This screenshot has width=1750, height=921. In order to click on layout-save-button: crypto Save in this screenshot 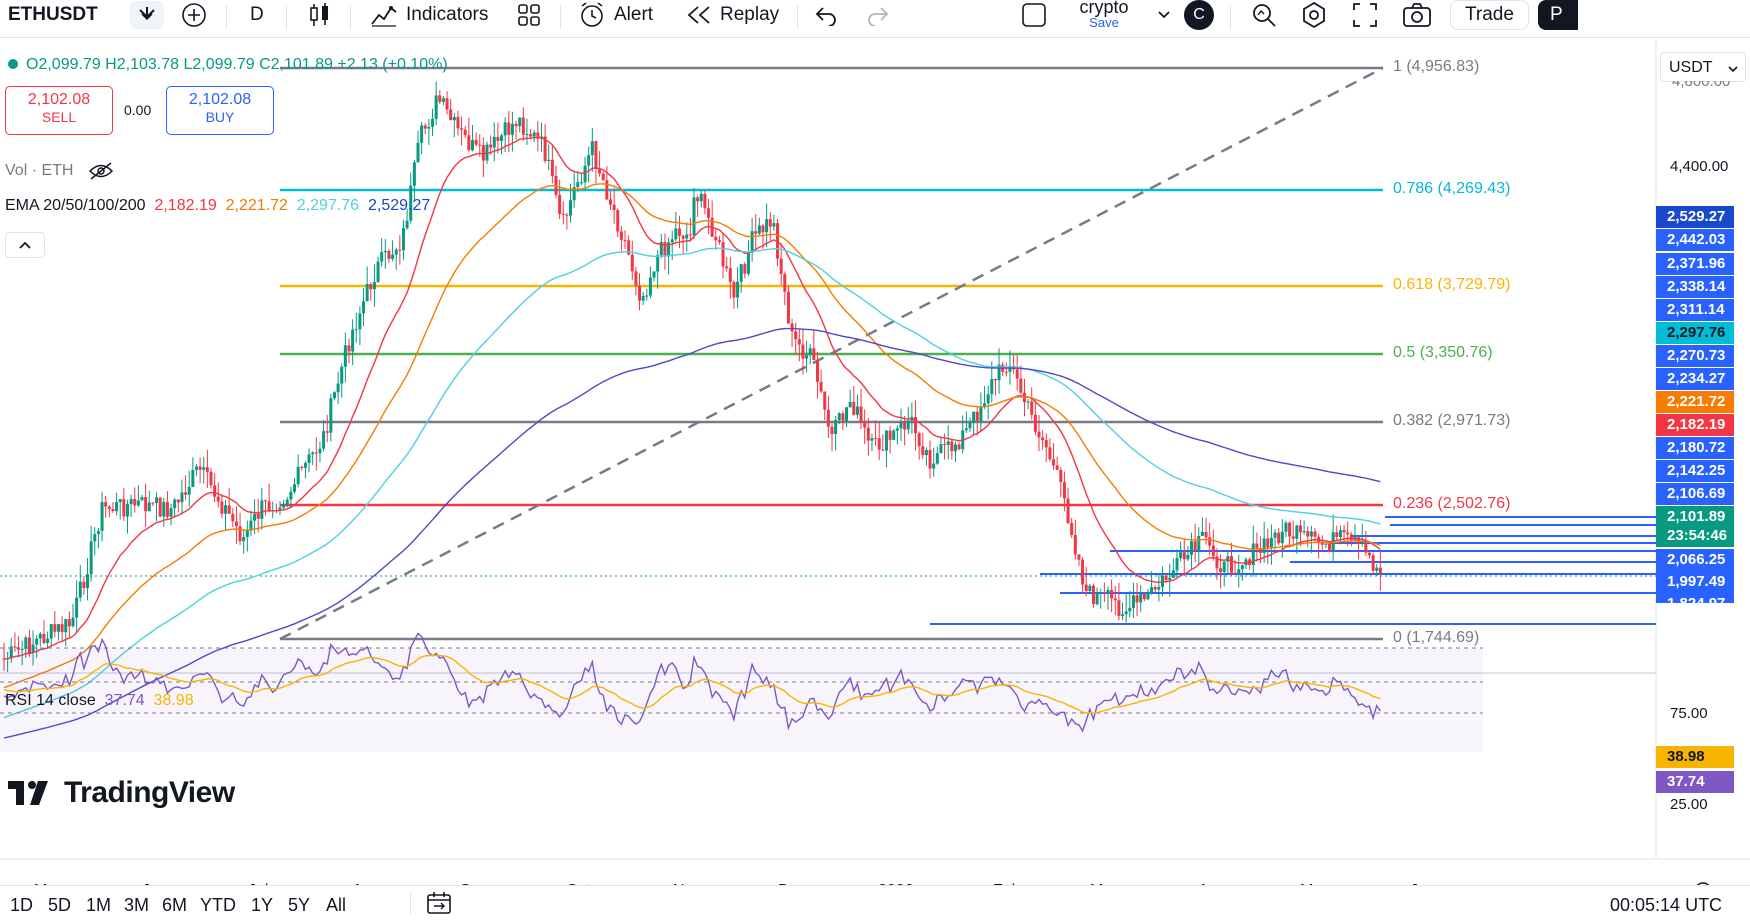, I will do `click(1104, 15)`.